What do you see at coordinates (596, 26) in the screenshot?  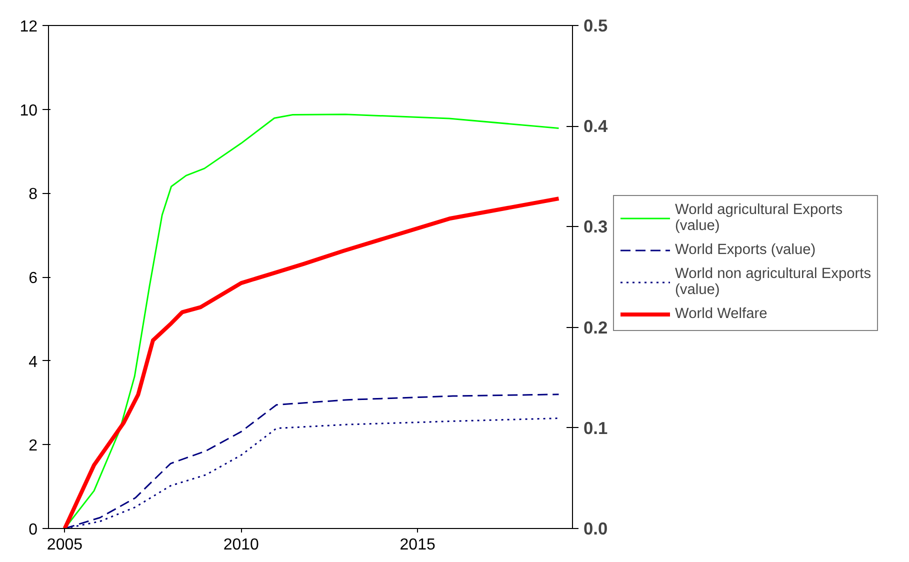 I see `y2-tick-label: 0.5` at bounding box center [596, 26].